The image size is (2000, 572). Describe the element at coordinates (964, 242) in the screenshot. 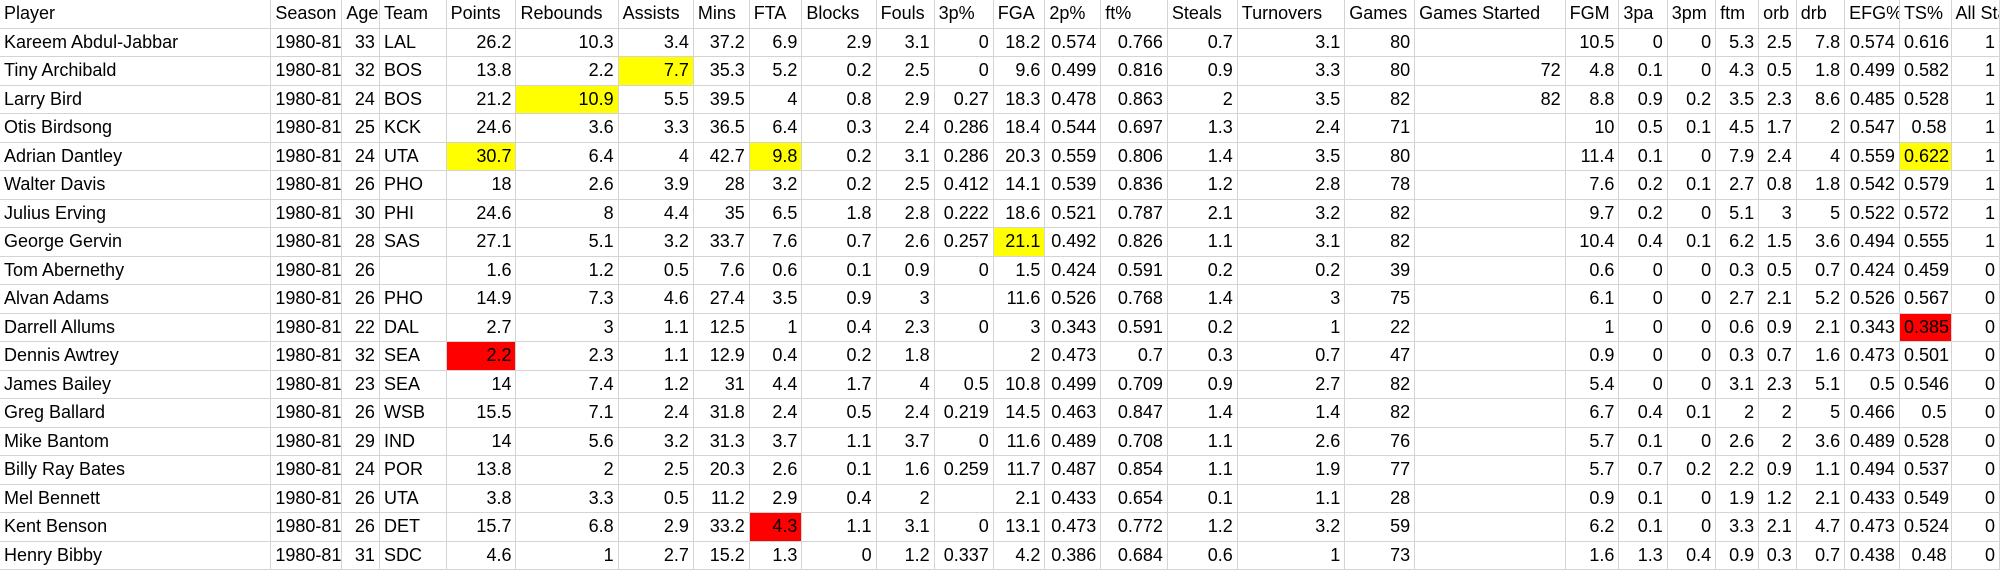

I see `table-cell: 0.257` at that location.